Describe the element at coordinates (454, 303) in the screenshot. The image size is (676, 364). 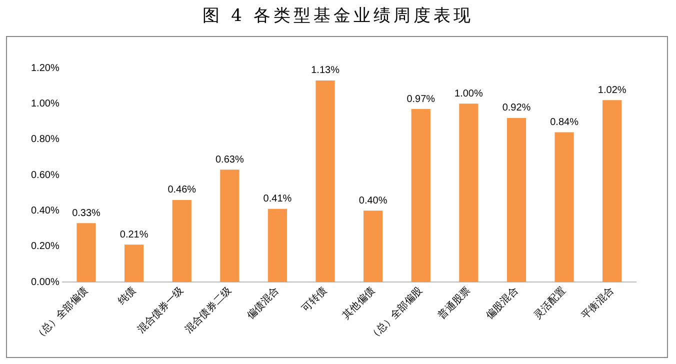
I see `x-tick-label: 普通股票` at that location.